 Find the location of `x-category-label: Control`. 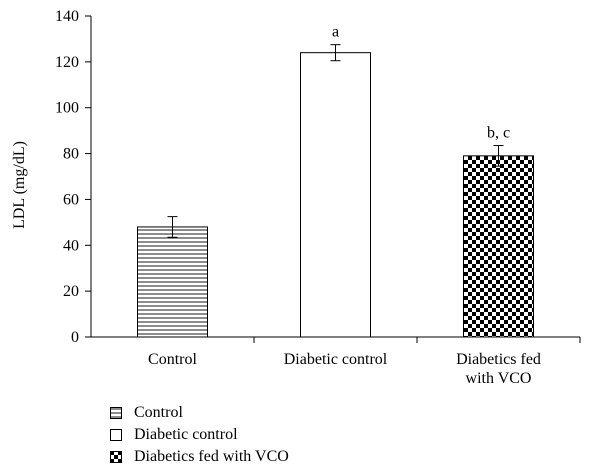

x-category-label: Control is located at coordinates (172, 359).